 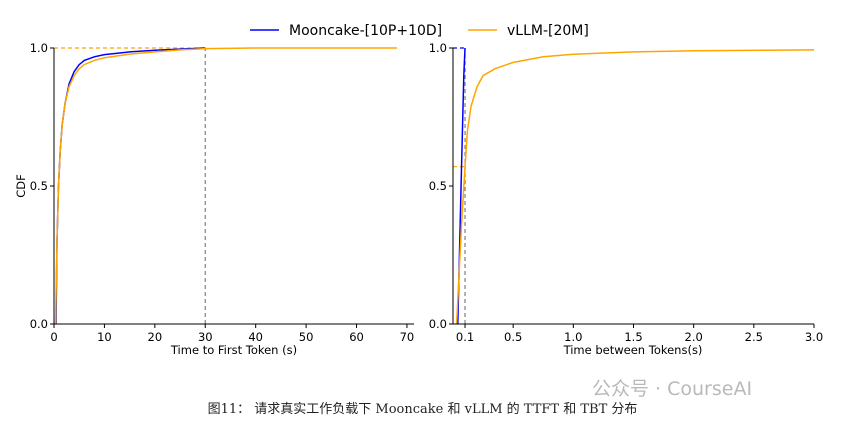 I want to click on x-tick-label: 2.0, so click(x=694, y=337).